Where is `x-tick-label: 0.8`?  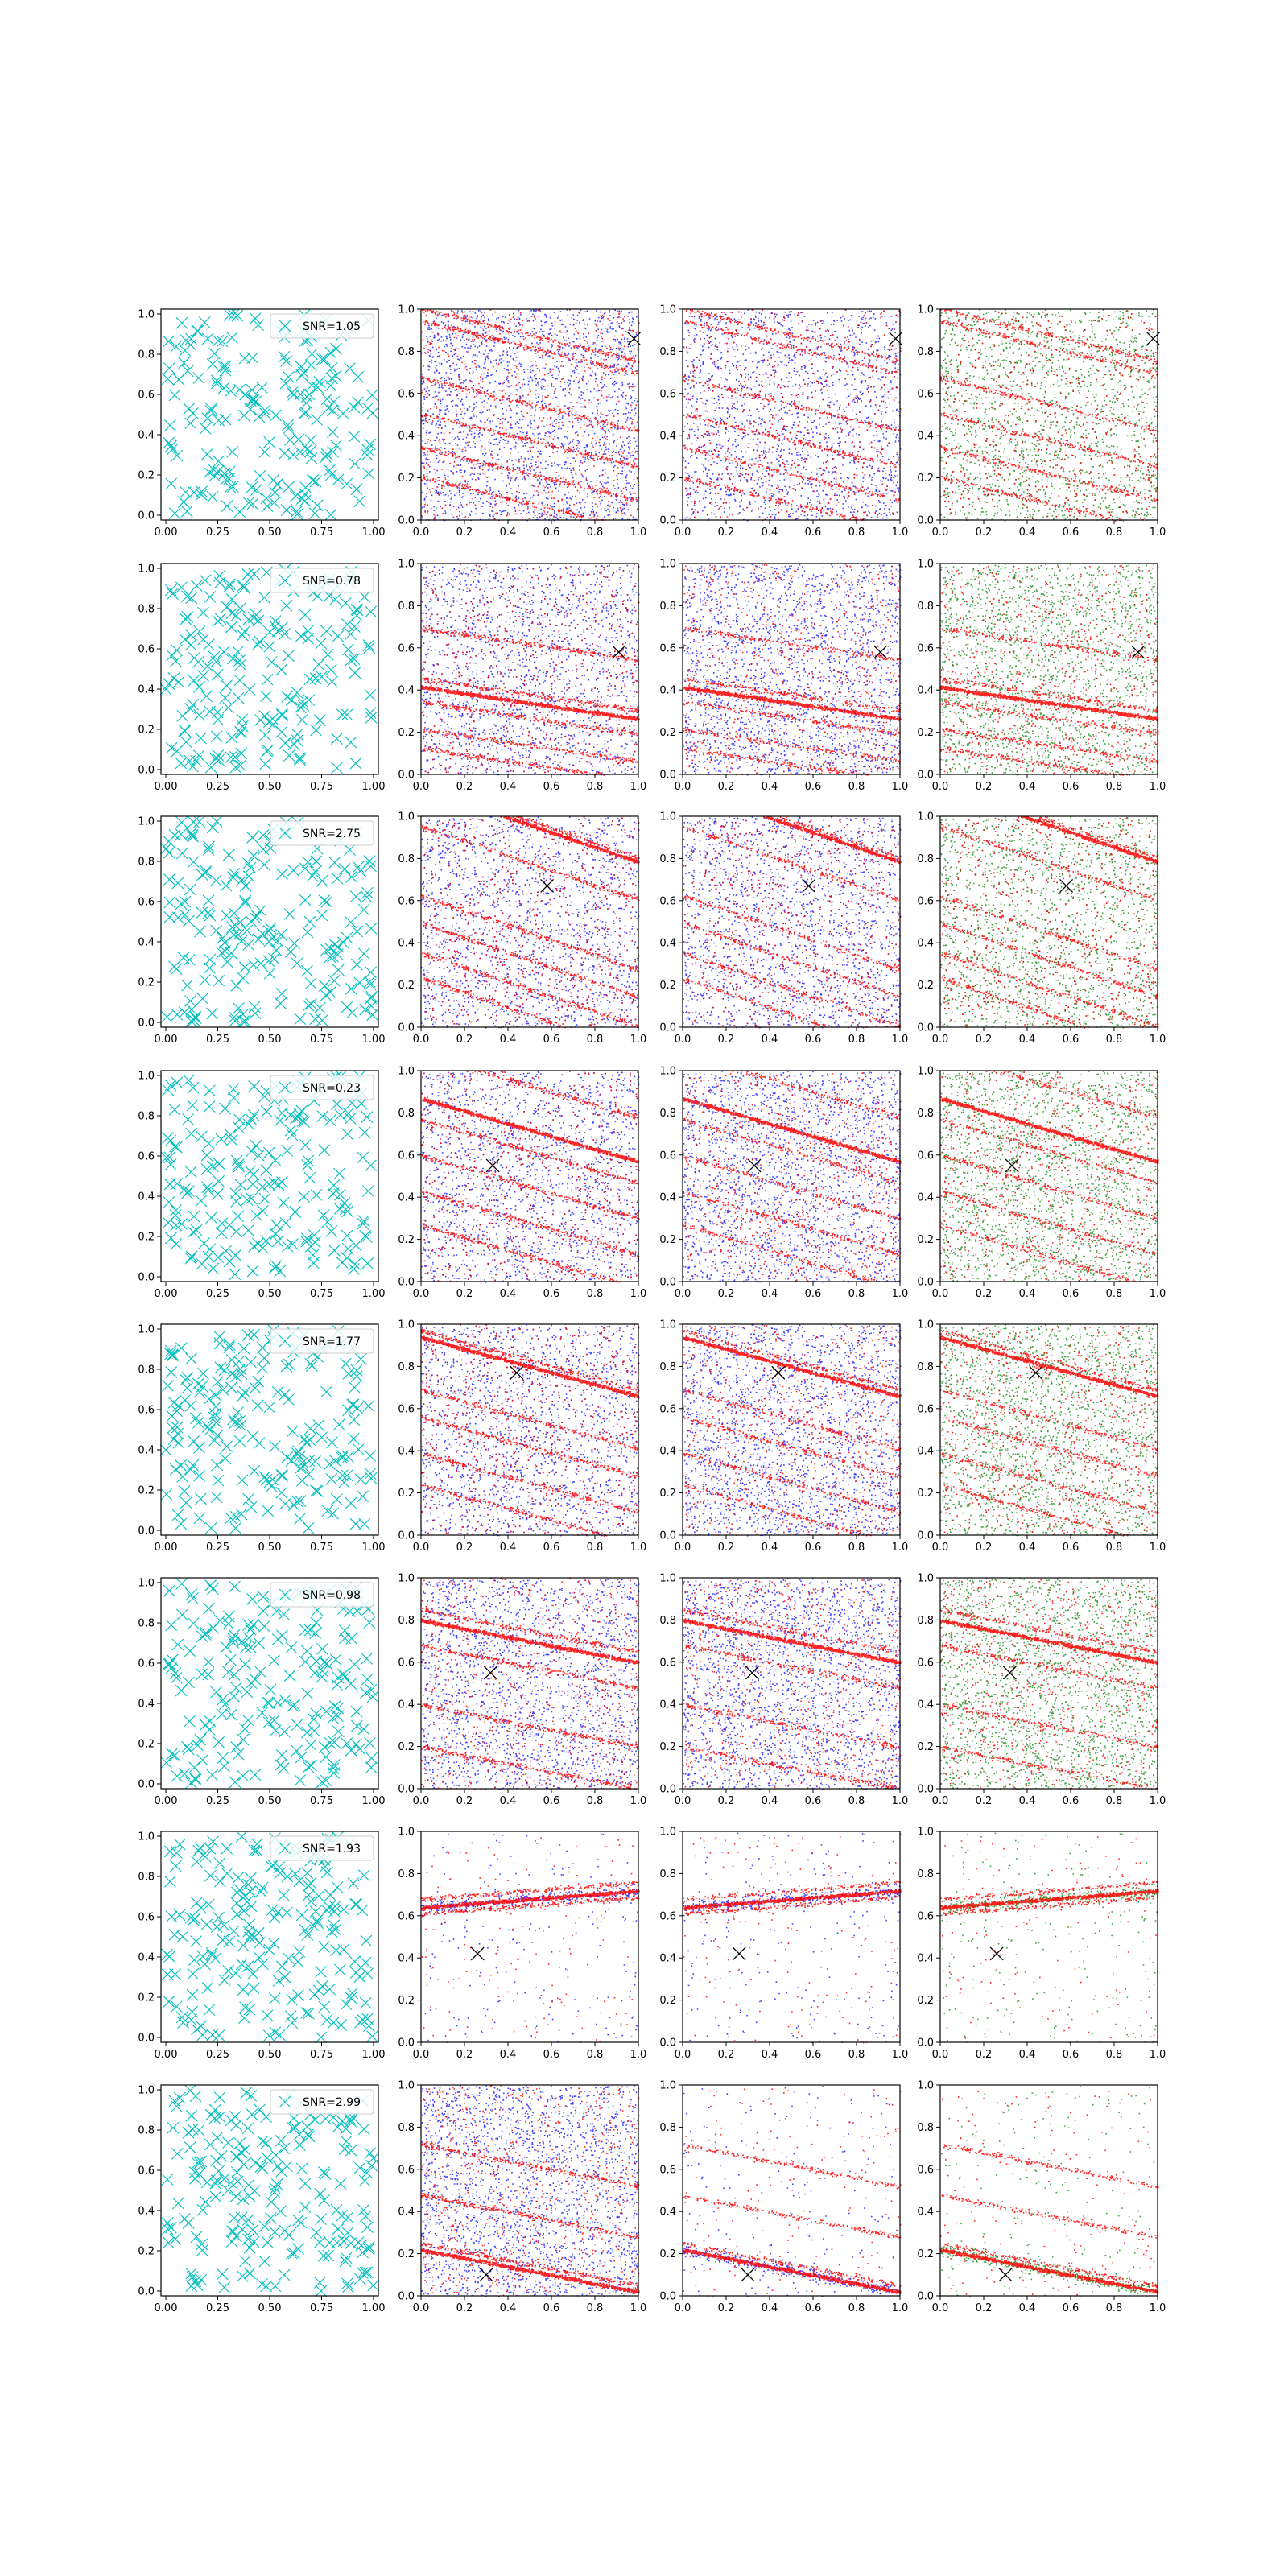 x-tick-label: 0.8 is located at coordinates (856, 787).